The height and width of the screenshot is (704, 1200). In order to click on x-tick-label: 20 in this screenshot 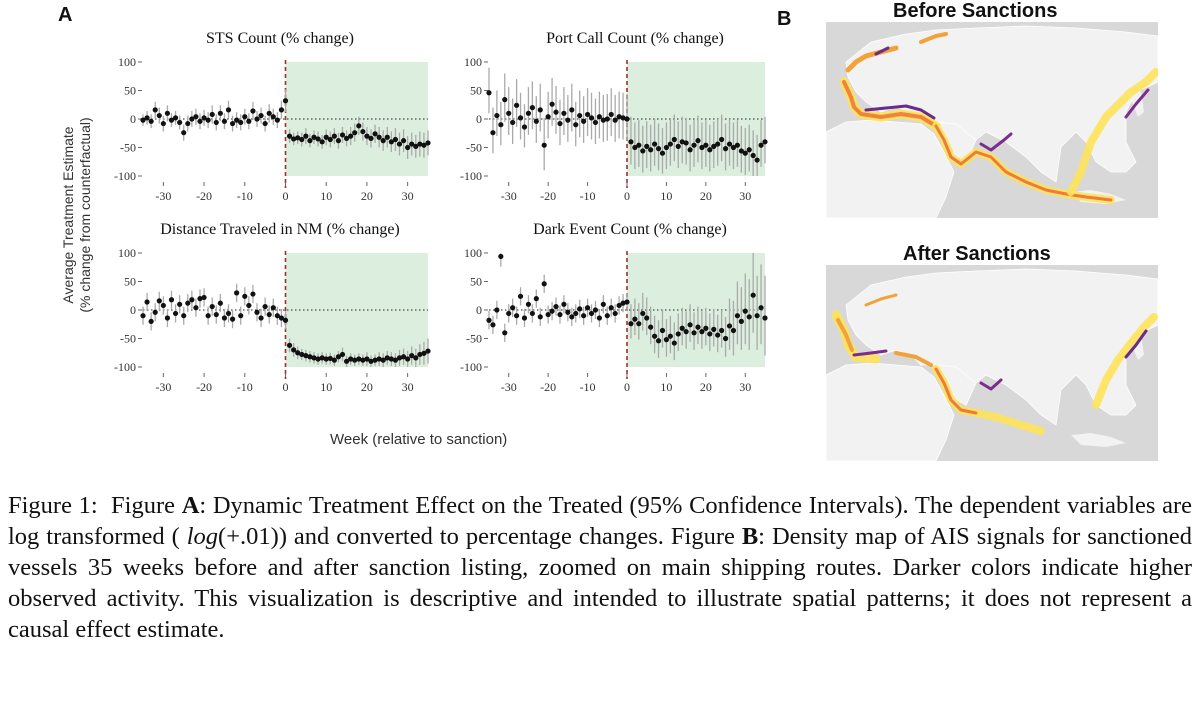, I will do `click(706, 387)`.